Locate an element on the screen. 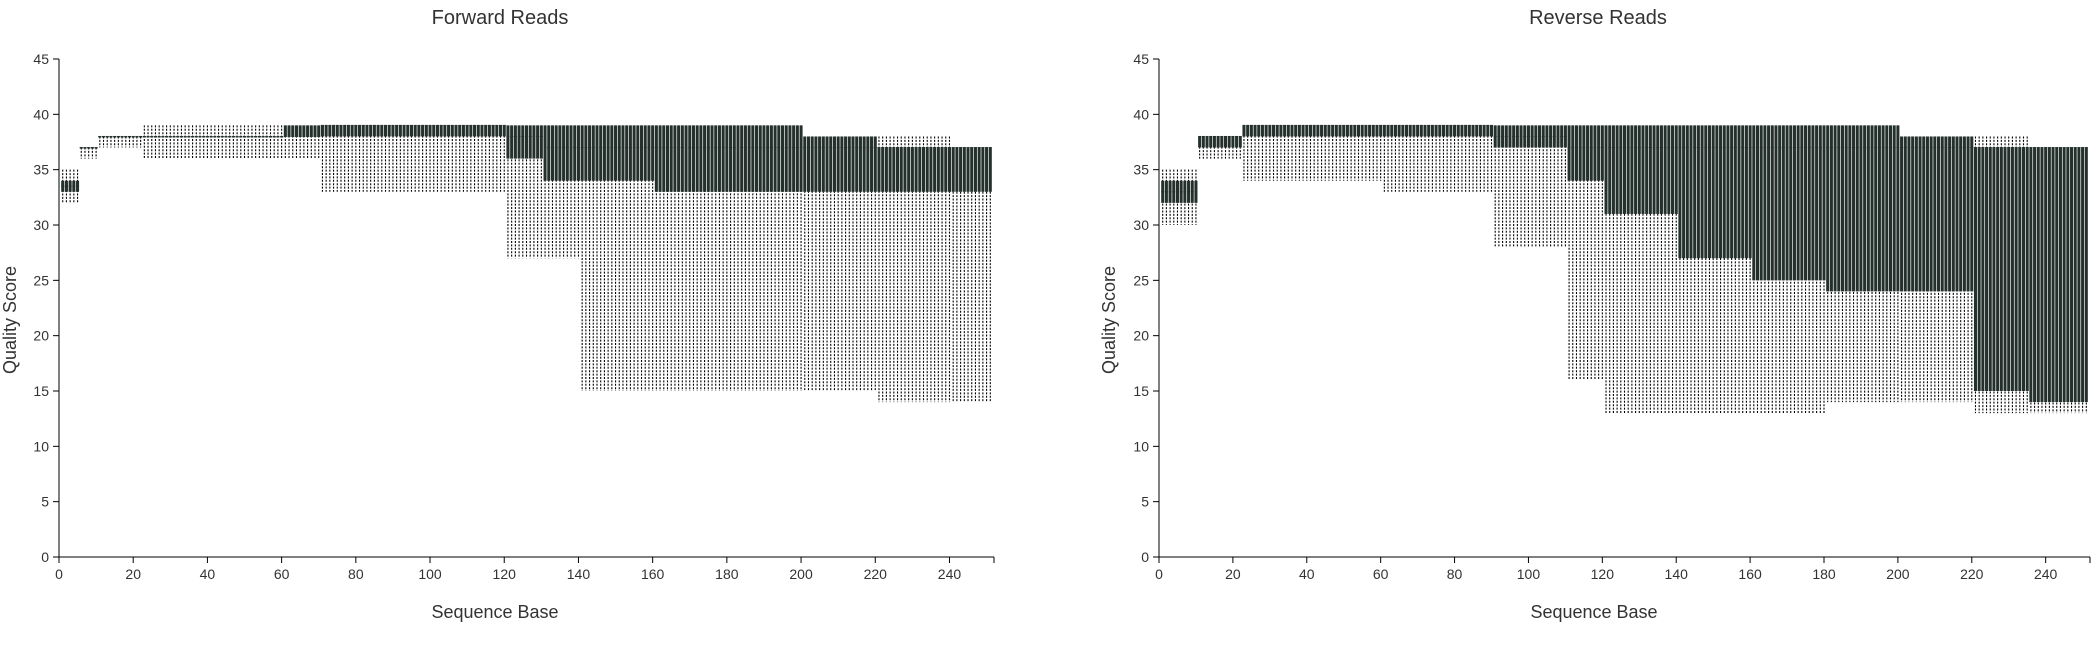 The width and height of the screenshot is (2098, 649). x-tick-label: 240 is located at coordinates (950, 574).